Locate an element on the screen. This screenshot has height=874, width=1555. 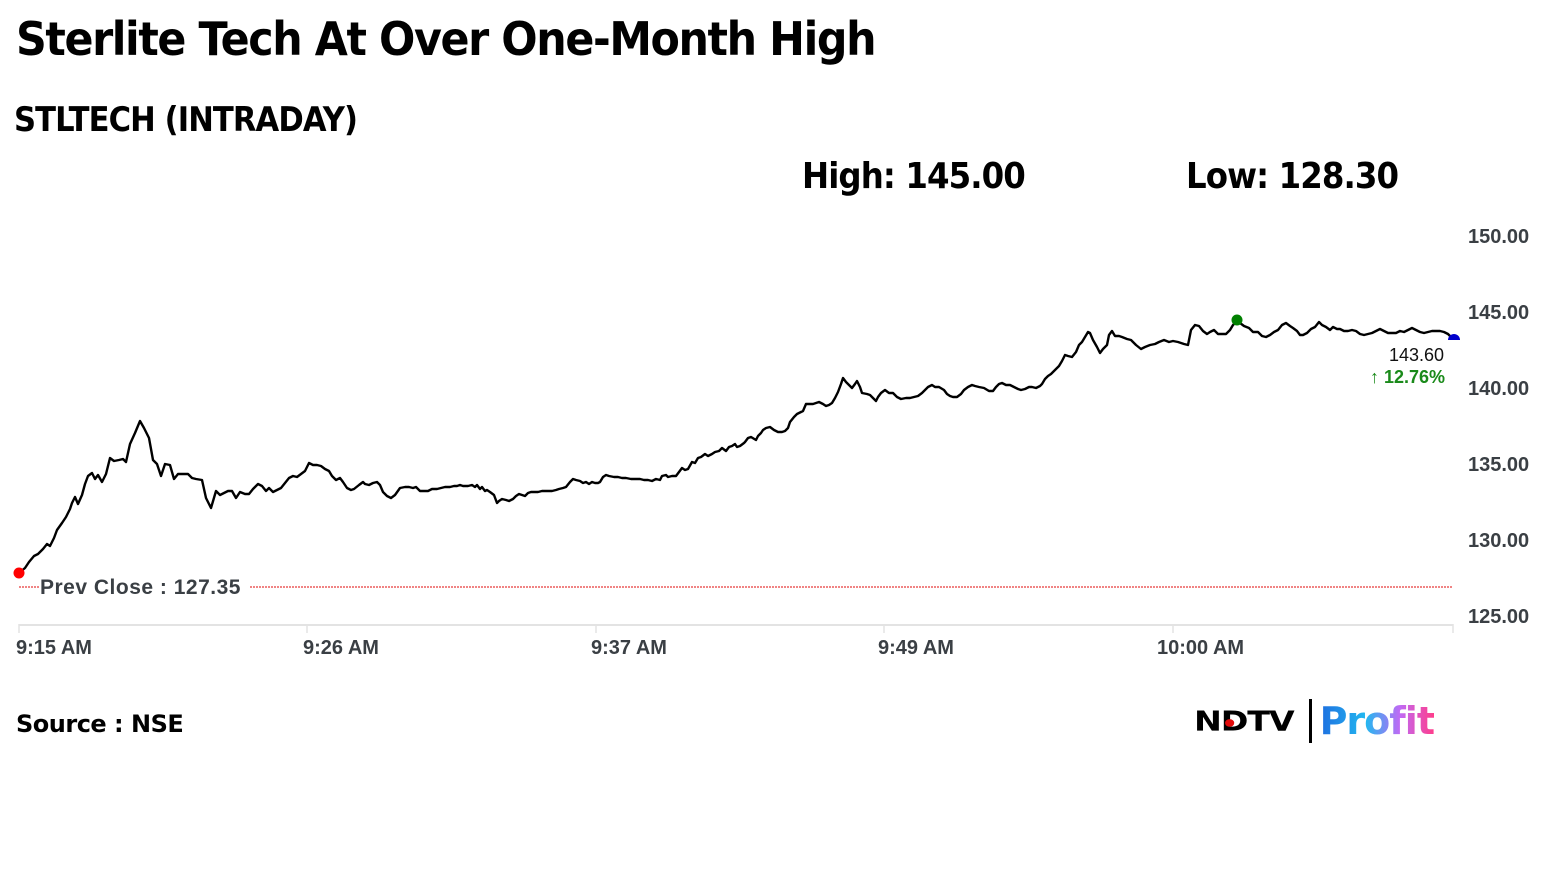
change-percent-label: ↑ 12.76% is located at coordinates (1408, 377).